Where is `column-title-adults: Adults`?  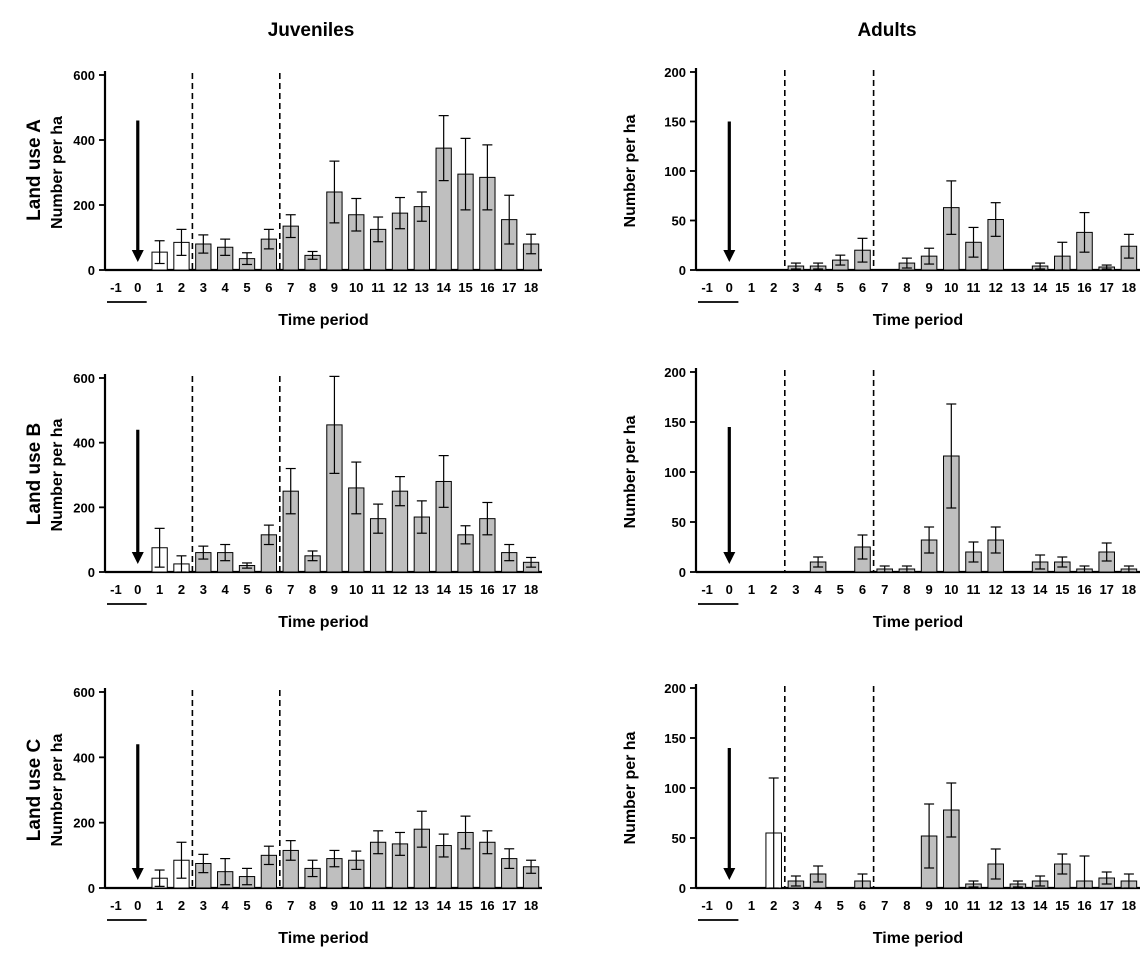
column-title-adults: Adults is located at coordinates (886, 30).